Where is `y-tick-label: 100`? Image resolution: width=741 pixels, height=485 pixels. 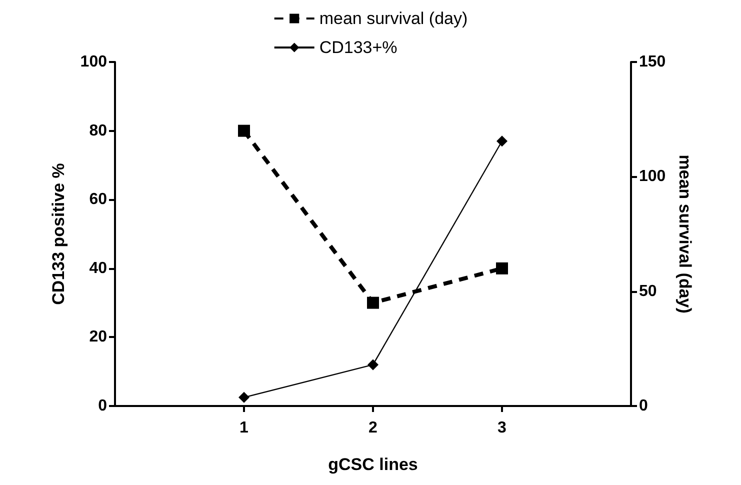
y-tick-label: 100 is located at coordinates (94, 62).